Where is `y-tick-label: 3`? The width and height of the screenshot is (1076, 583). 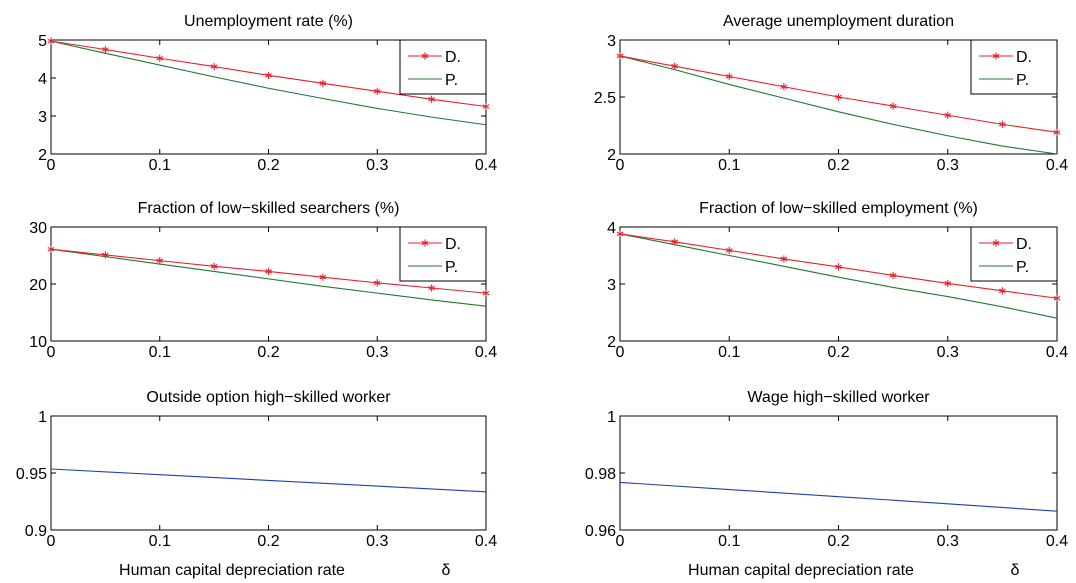
y-tick-label: 3 is located at coordinates (611, 41).